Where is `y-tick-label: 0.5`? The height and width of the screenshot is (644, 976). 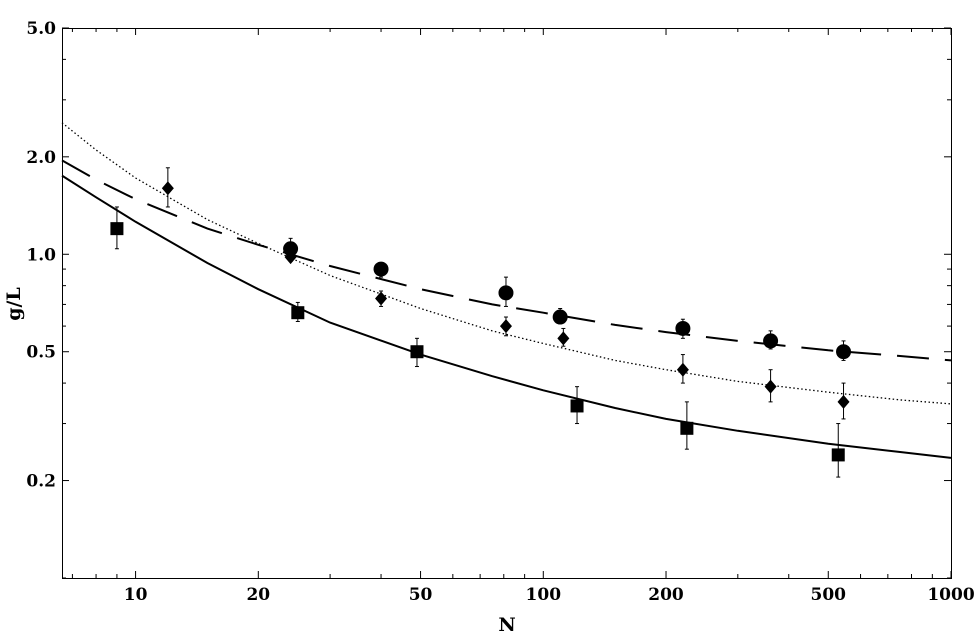 y-tick-label: 0.5 is located at coordinates (41, 353).